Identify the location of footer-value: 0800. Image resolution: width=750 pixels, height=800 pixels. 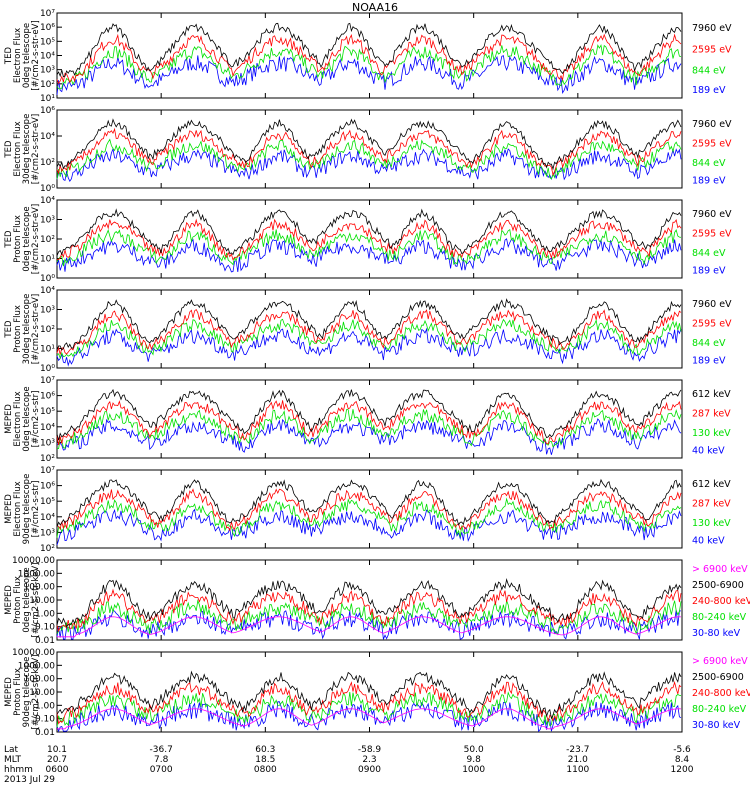
(265, 770).